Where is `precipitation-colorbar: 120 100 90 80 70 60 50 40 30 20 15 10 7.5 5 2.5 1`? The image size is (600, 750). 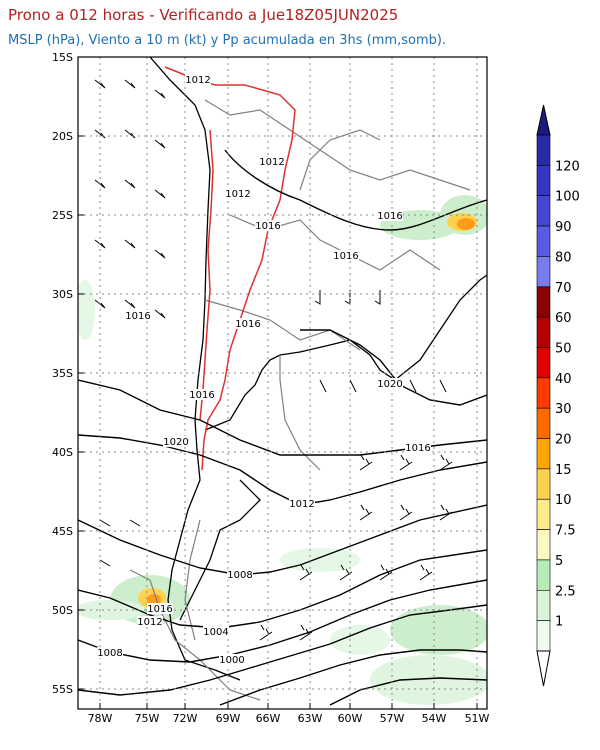 precipitation-colorbar: 120 100 90 80 70 60 50 40 30 20 15 10 7.5 5 2.5 1 is located at coordinates (558, 395).